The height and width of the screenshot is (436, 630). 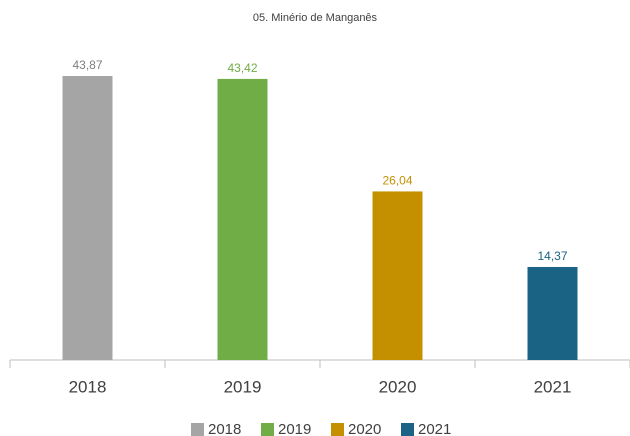 What do you see at coordinates (315, 18) in the screenshot?
I see `chart-title: 05. Minério de Manganês` at bounding box center [315, 18].